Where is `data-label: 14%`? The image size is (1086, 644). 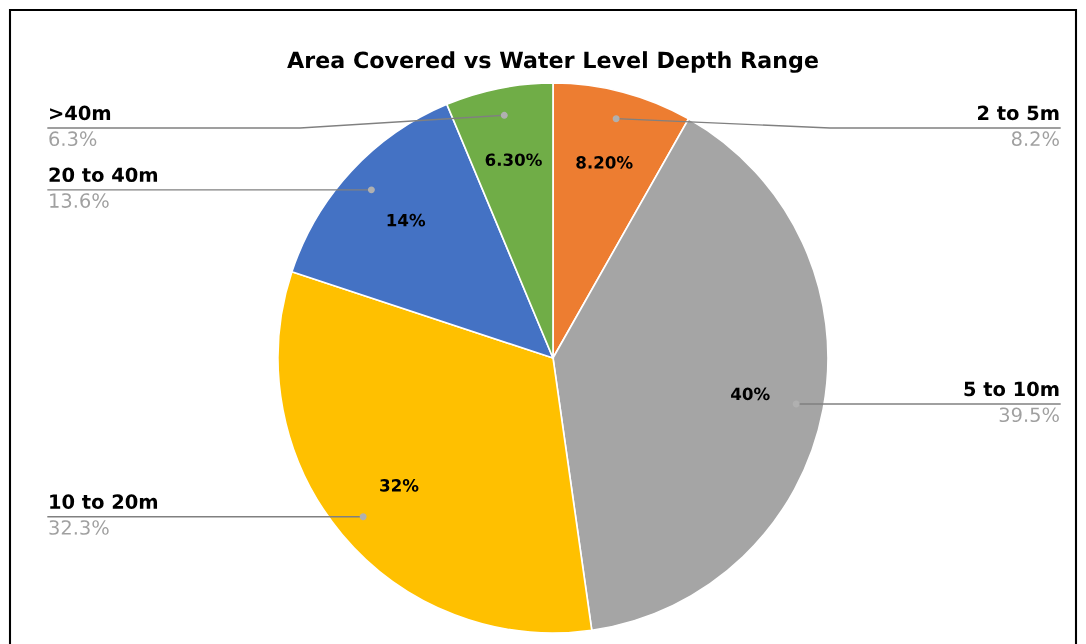
data-label: 14% is located at coordinates (406, 220).